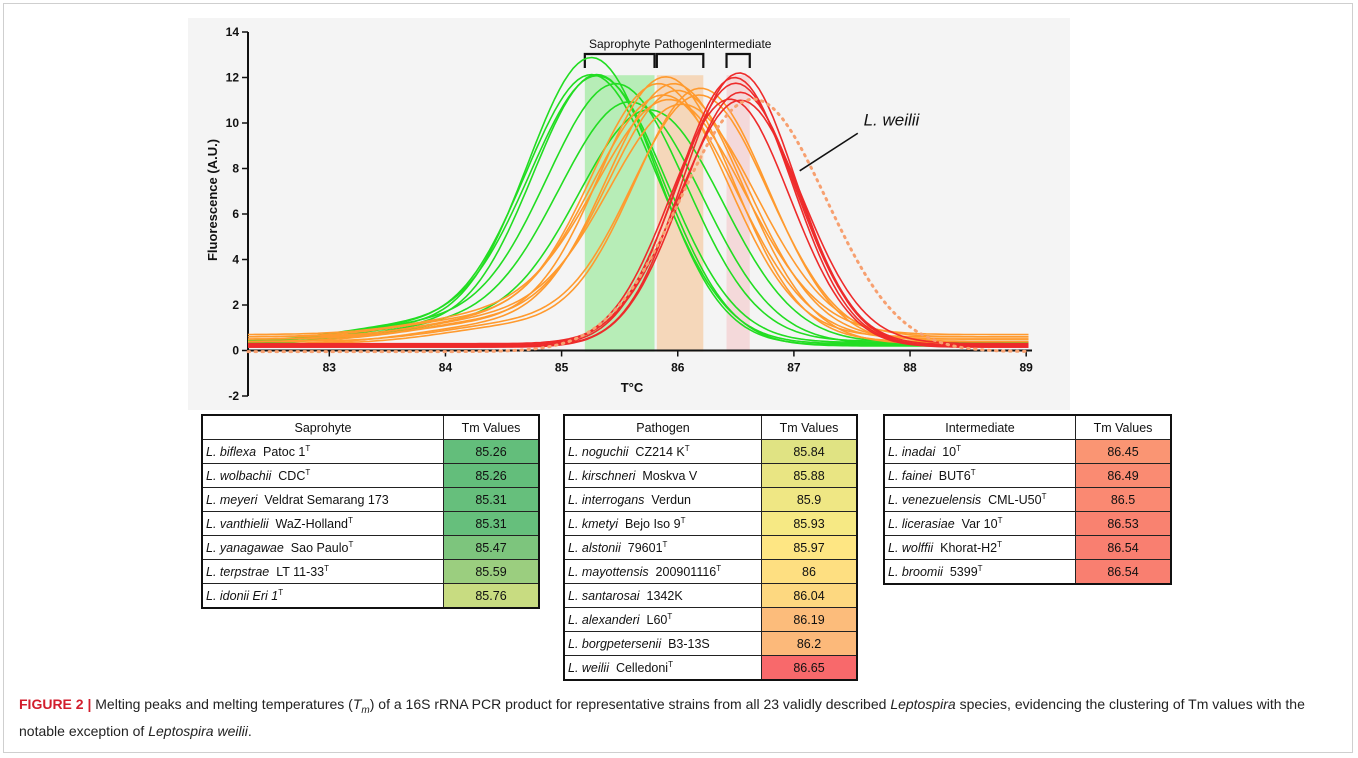 This screenshot has height=758, width=1358. Describe the element at coordinates (657, 619) in the screenshot. I see `strain-name: L60` at that location.